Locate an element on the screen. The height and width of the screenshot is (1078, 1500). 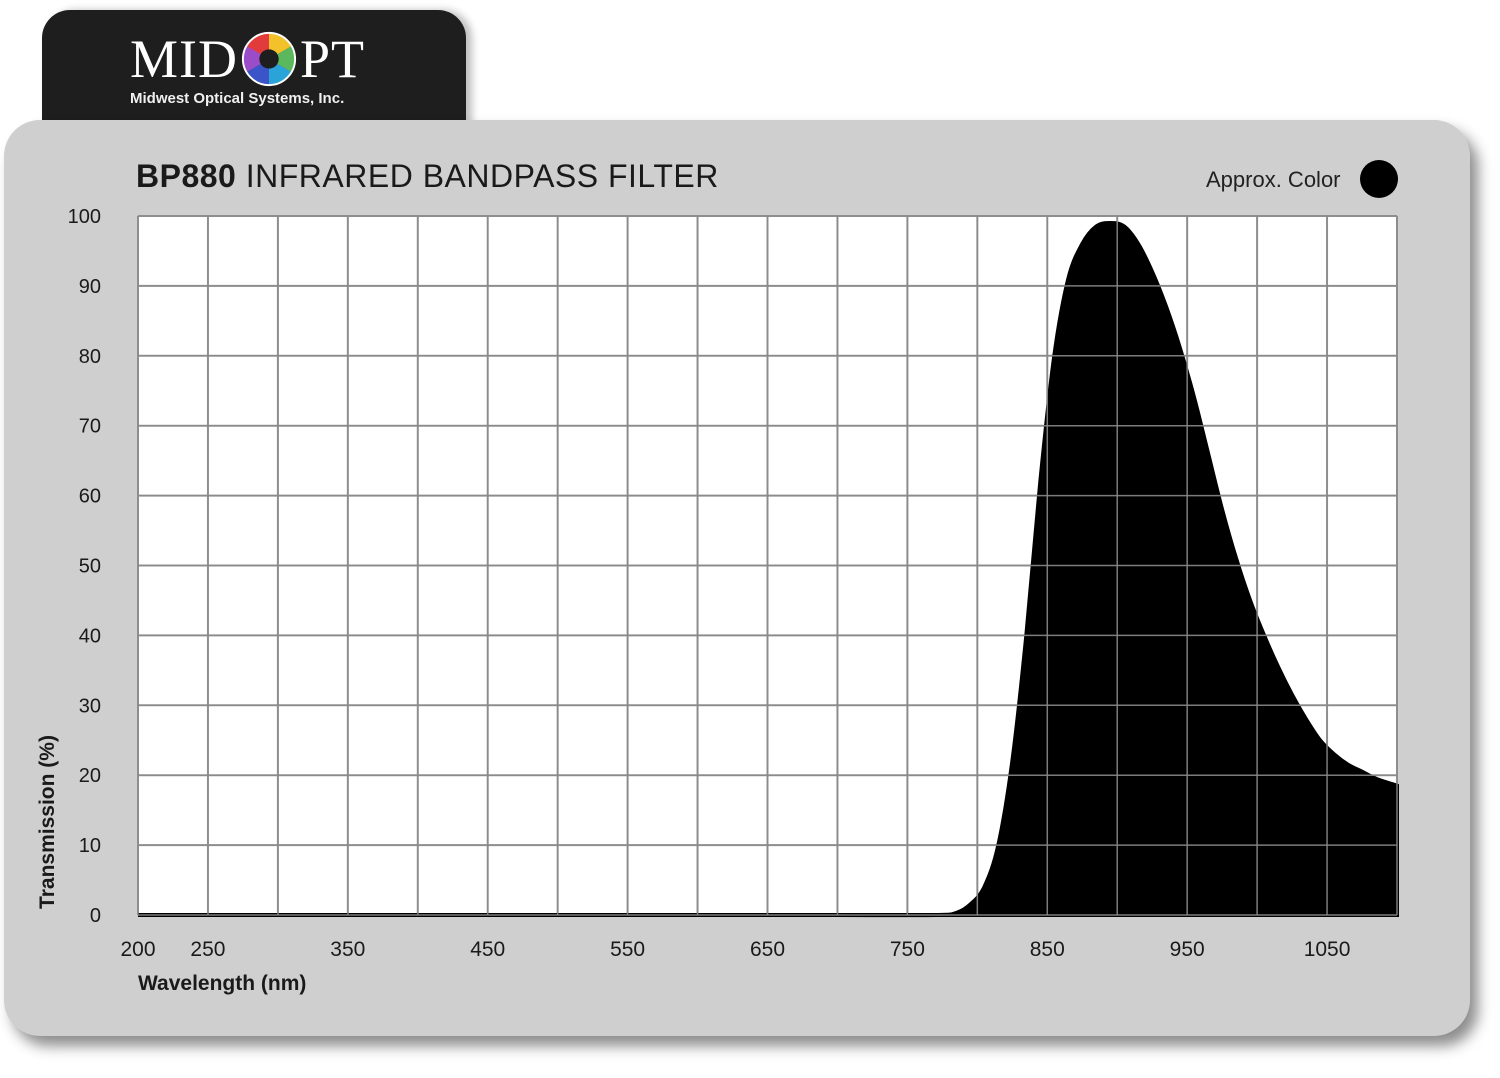
y-tick-label: 90 is located at coordinates (90, 287).